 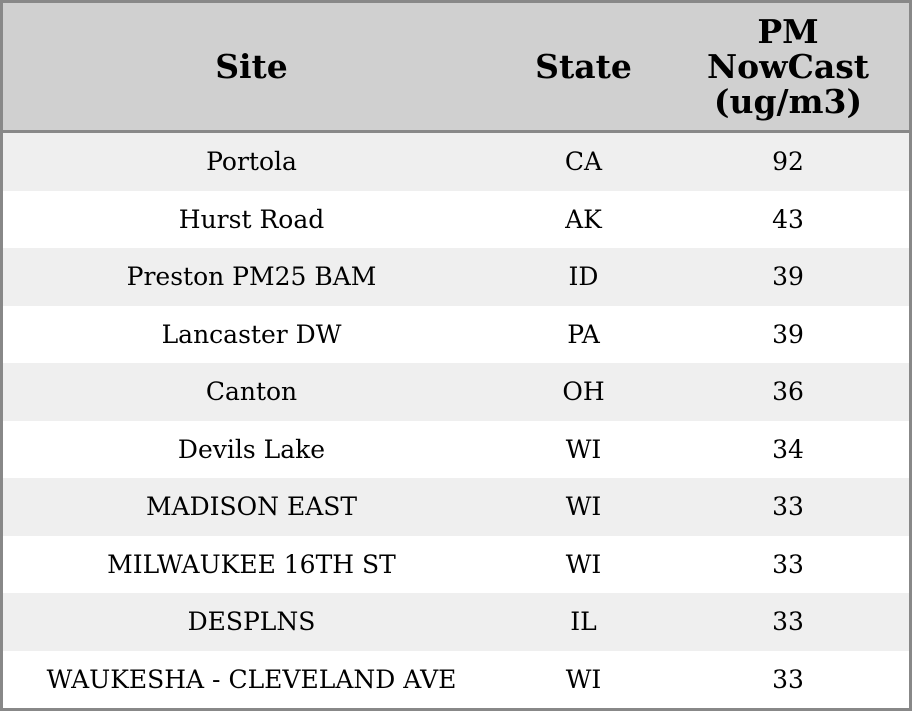 What do you see at coordinates (788, 392) in the screenshot?
I see `table-cell: 36` at bounding box center [788, 392].